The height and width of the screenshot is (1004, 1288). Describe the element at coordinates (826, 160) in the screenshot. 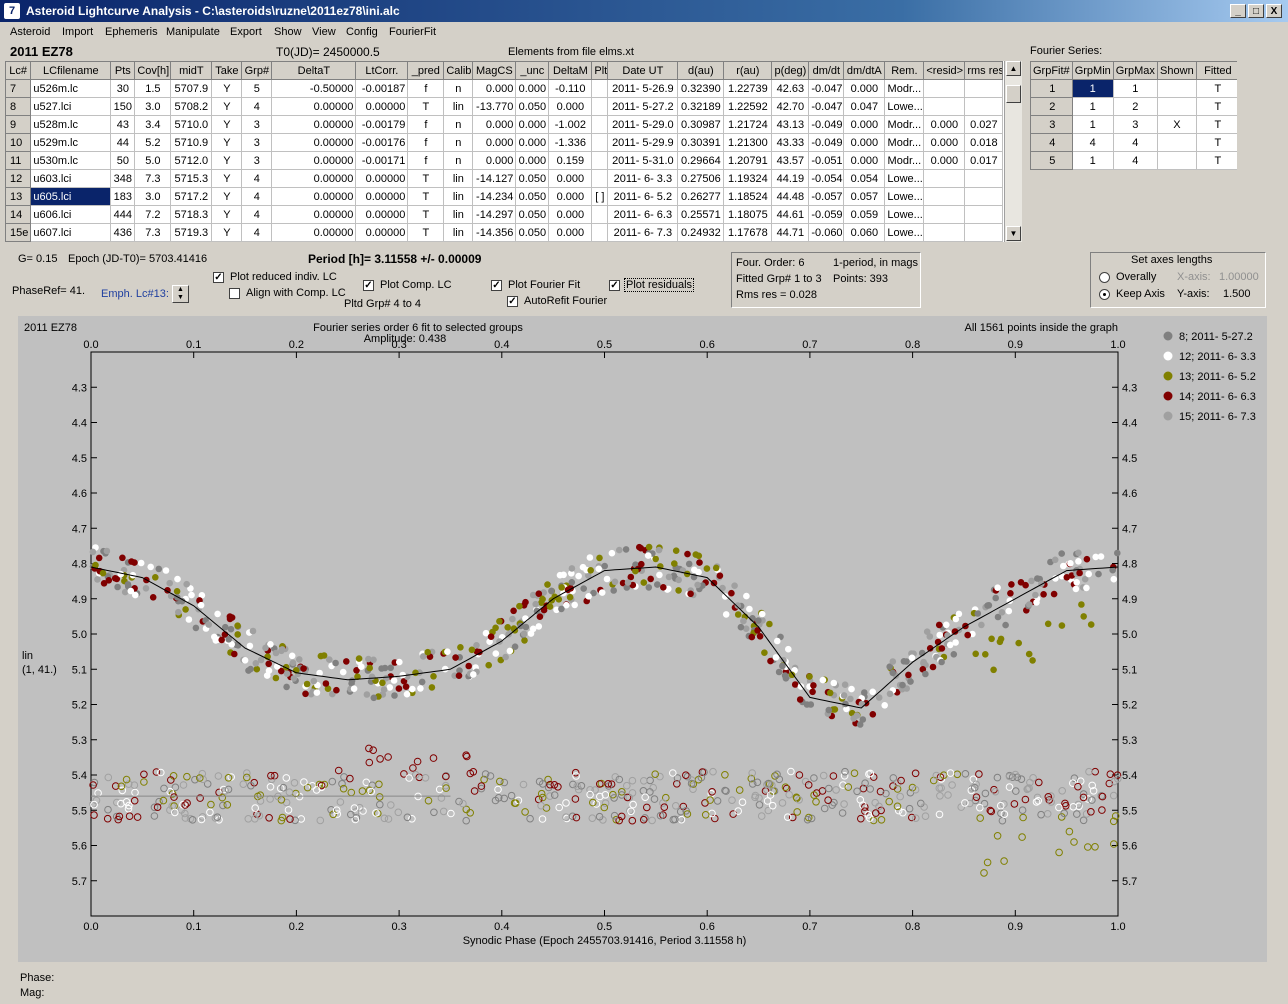

I see `table-cell: -0.051` at that location.